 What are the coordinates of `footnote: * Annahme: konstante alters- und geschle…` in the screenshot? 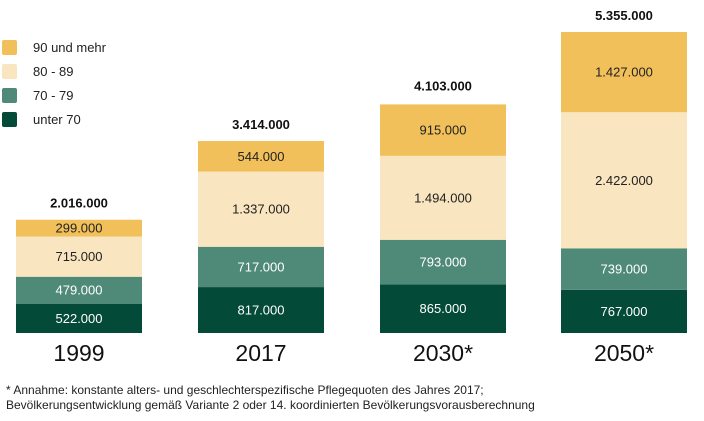 It's located at (351, 398).